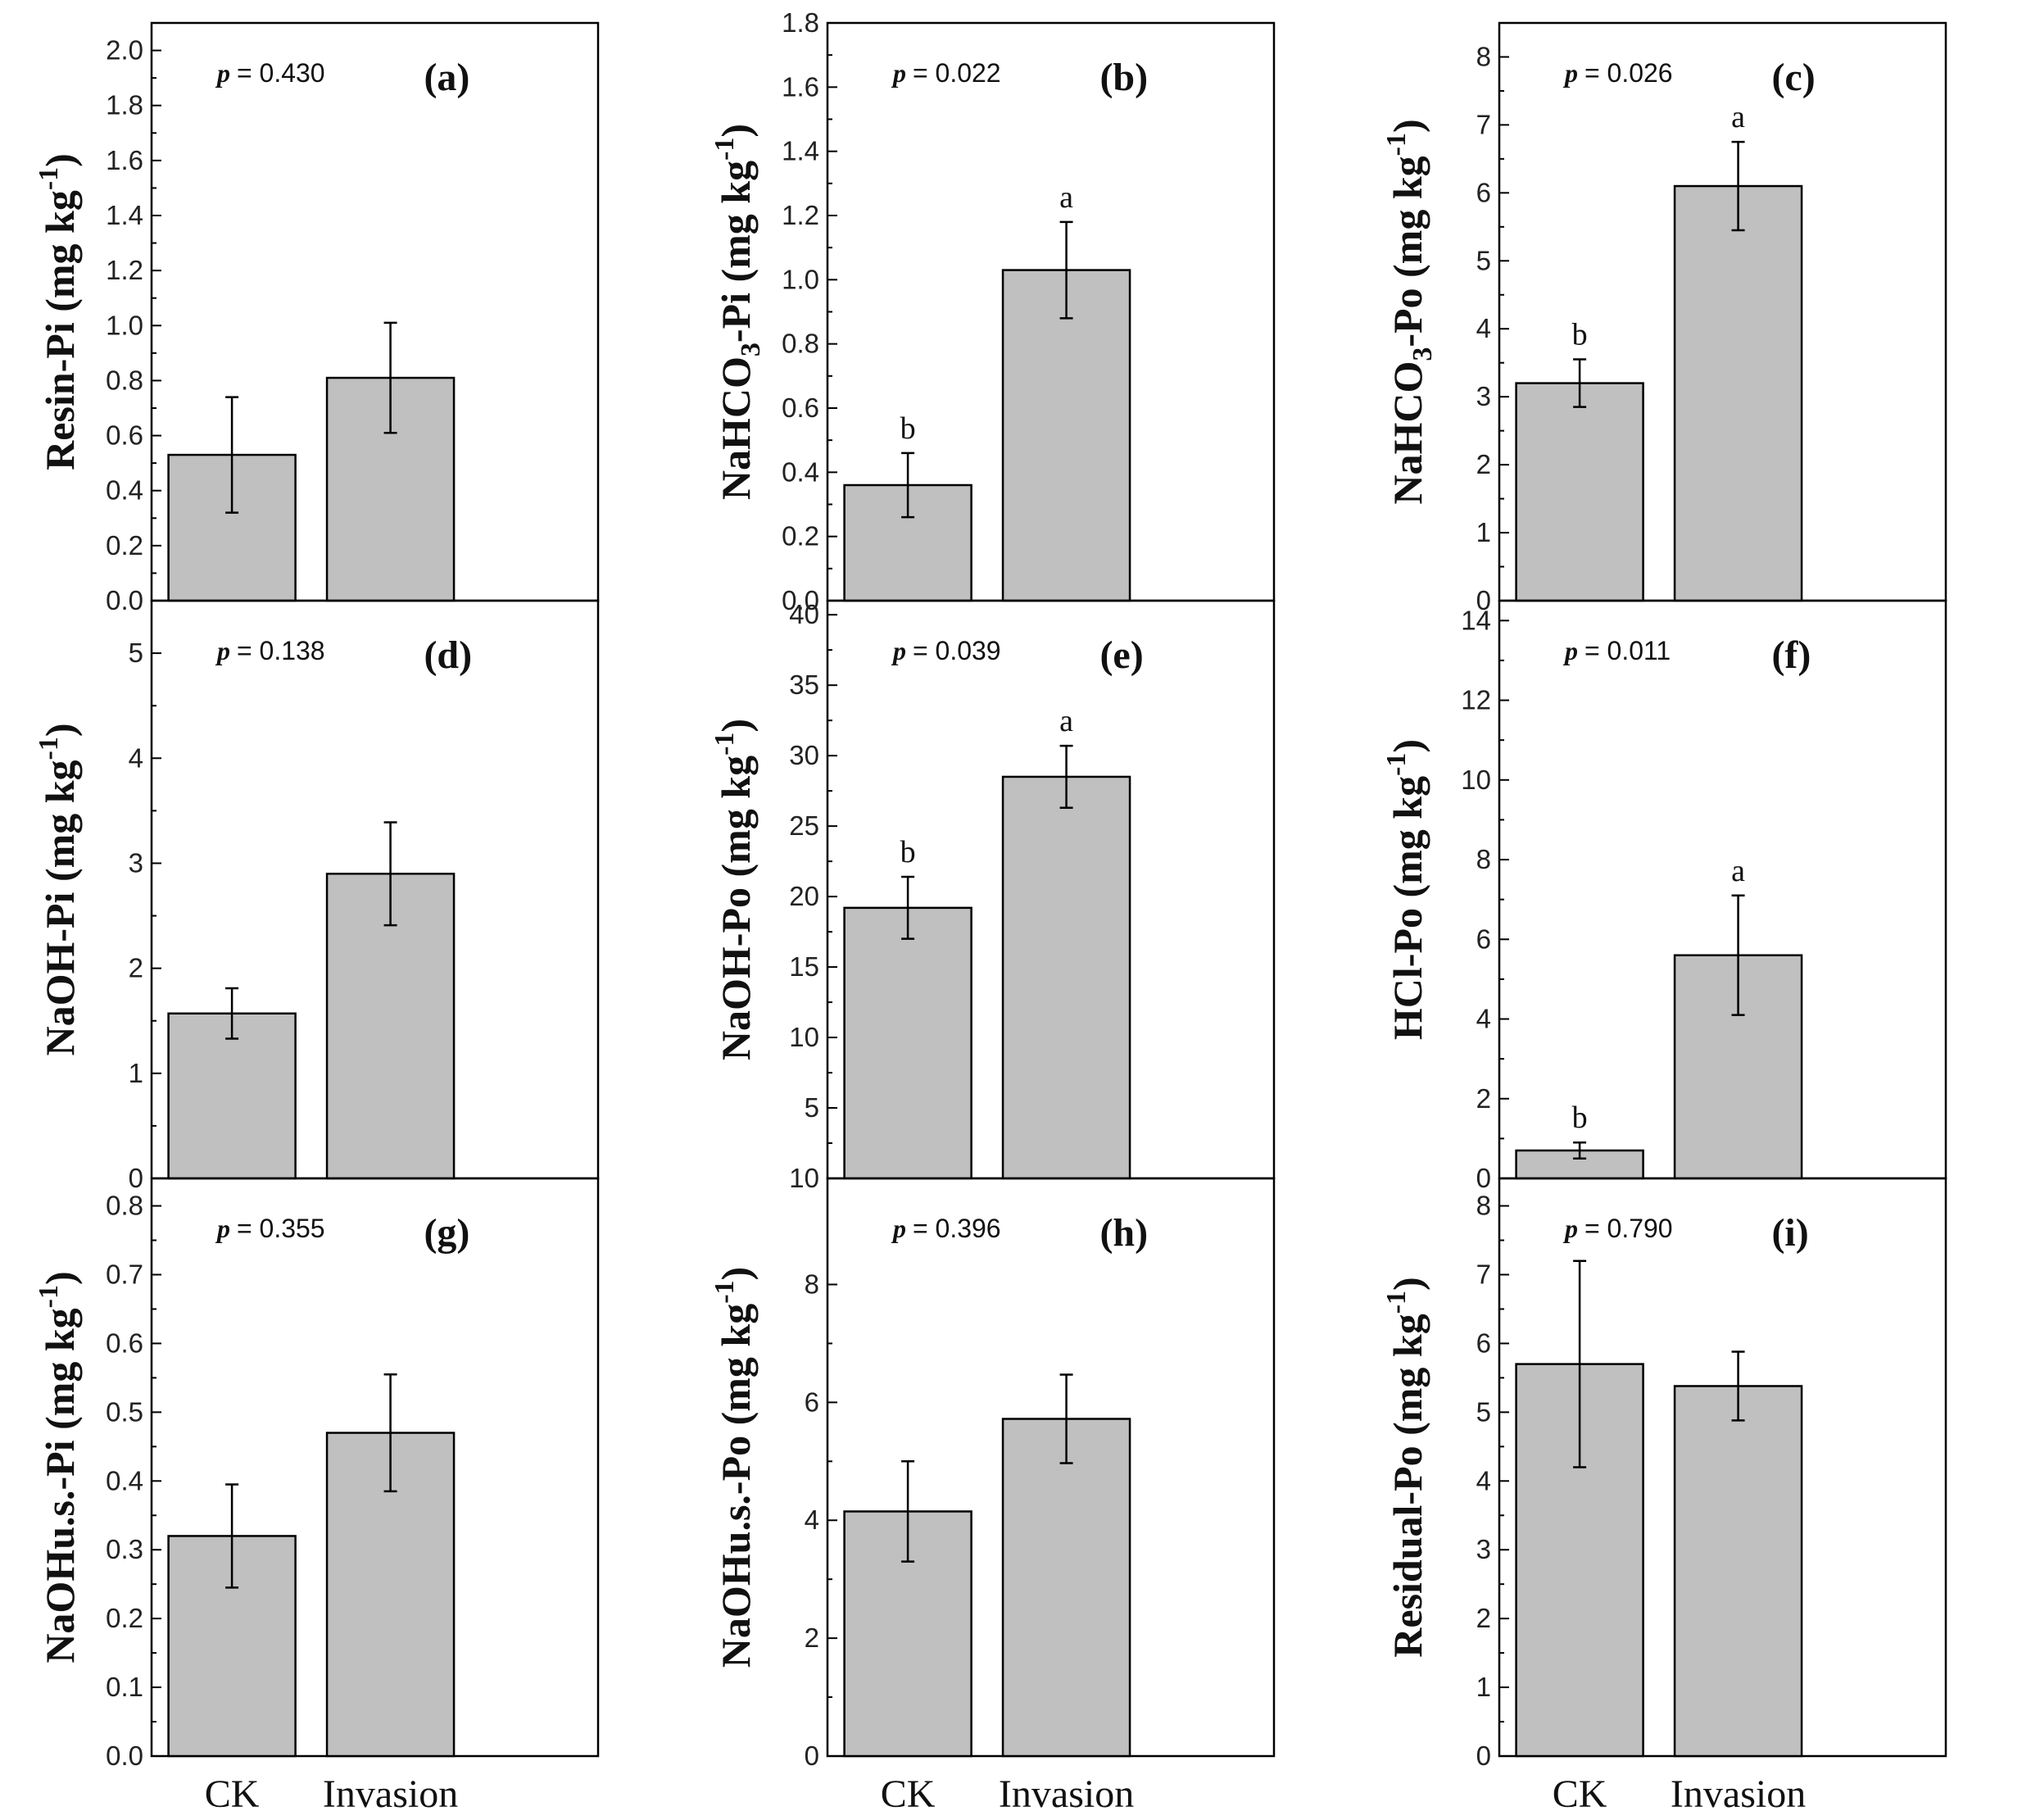 The width and height of the screenshot is (2031, 1820). Describe the element at coordinates (124, 1411) in the screenshot. I see `y-tick-label: 0.5` at that location.